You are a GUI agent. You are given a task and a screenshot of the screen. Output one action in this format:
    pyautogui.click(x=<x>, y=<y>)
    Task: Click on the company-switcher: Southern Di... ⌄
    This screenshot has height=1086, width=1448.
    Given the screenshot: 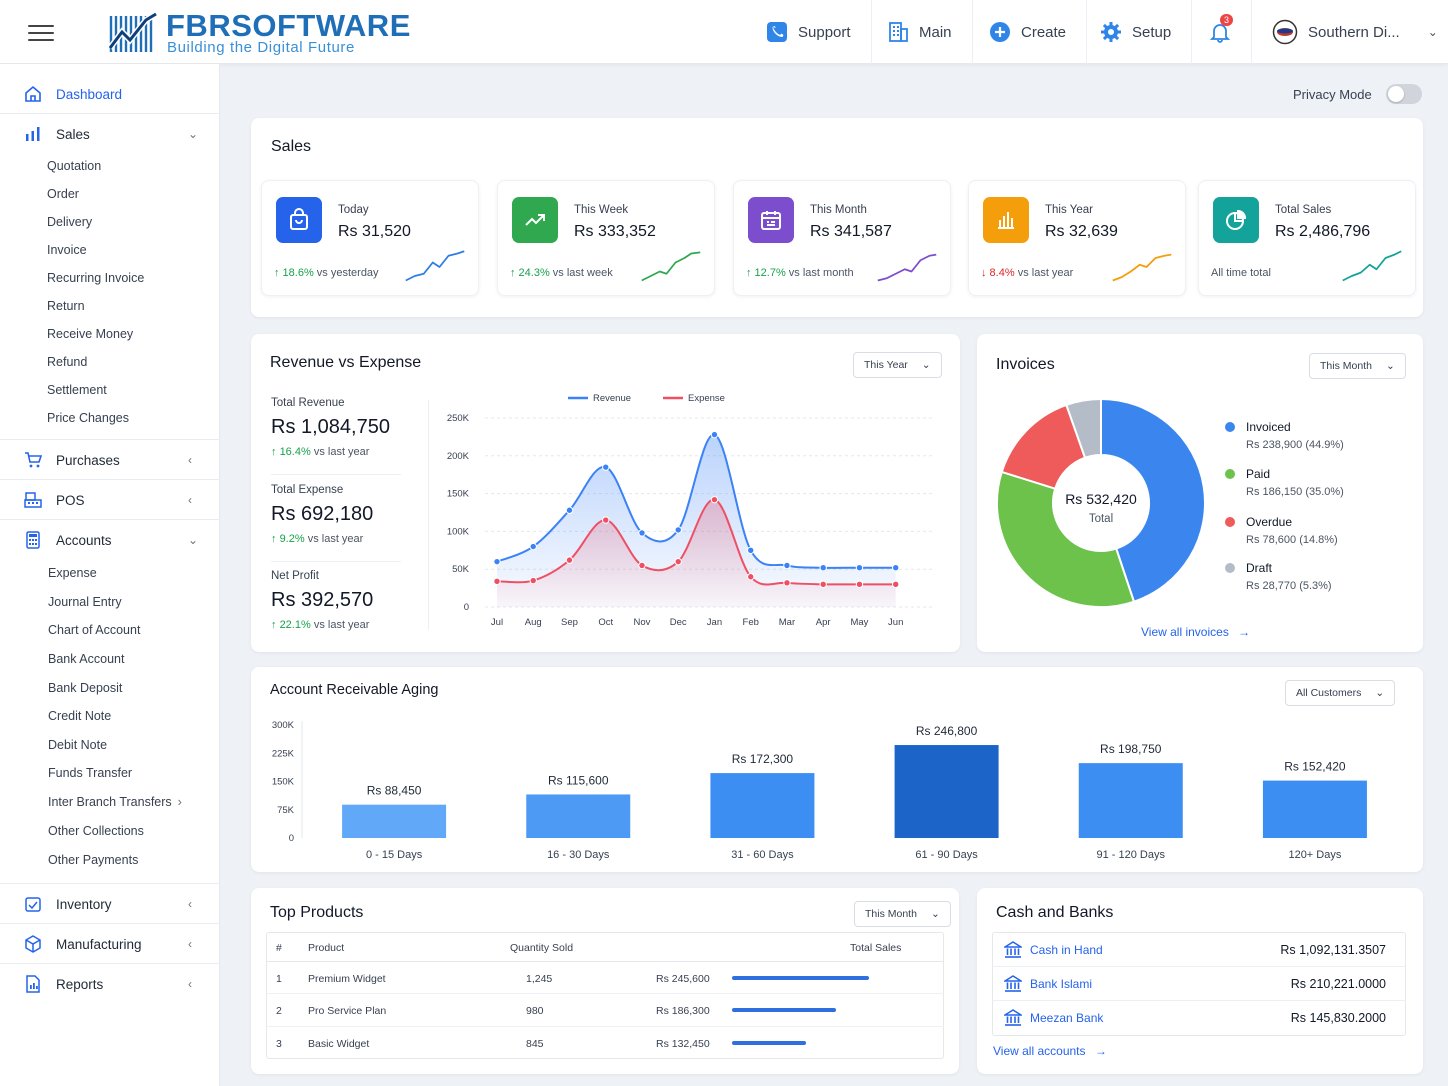 What is the action you would take?
    pyautogui.click(x=1345, y=32)
    